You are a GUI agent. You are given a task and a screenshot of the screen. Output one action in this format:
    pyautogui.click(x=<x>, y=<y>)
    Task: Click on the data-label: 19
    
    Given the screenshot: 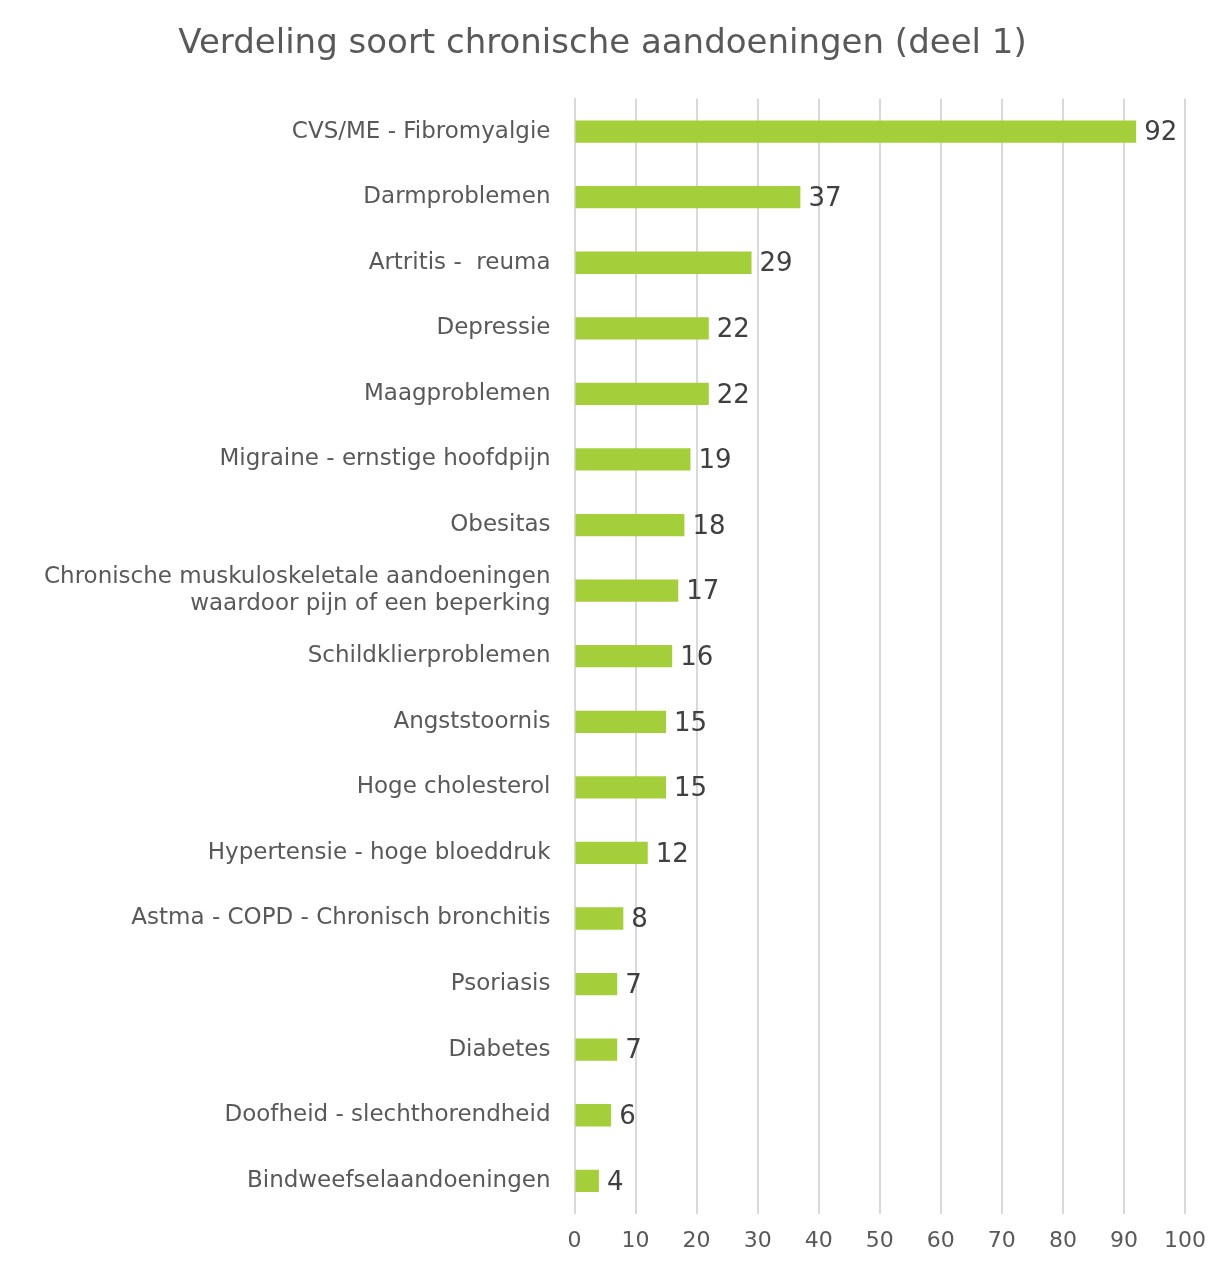 What is the action you would take?
    pyautogui.click(x=715, y=459)
    